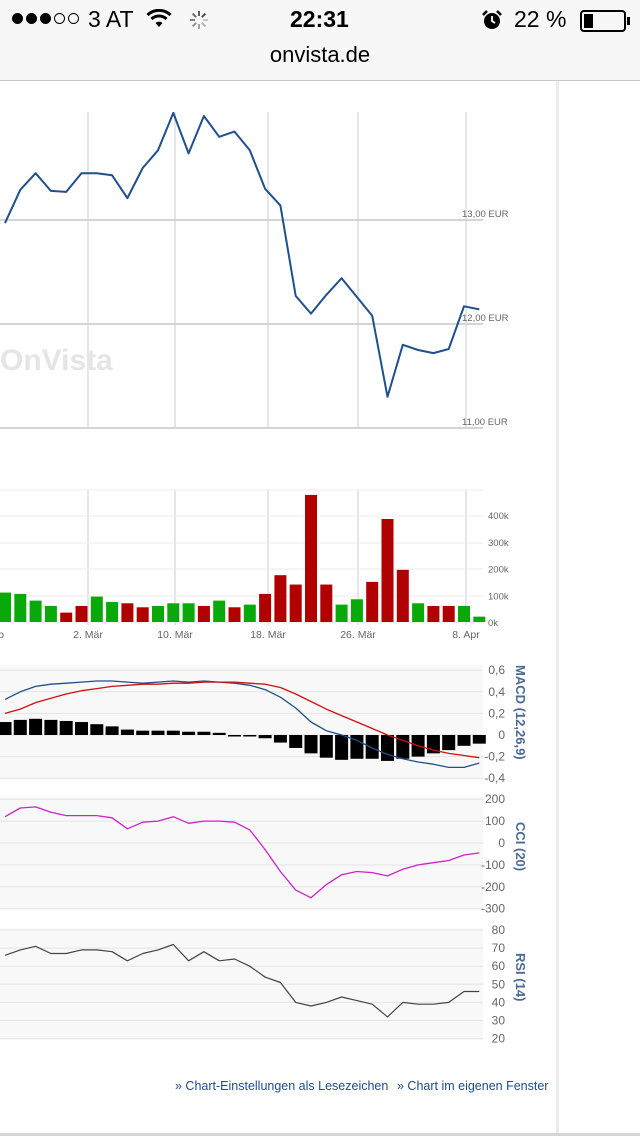  I want to click on rsi-axis-tick-label: 40, so click(499, 1002).